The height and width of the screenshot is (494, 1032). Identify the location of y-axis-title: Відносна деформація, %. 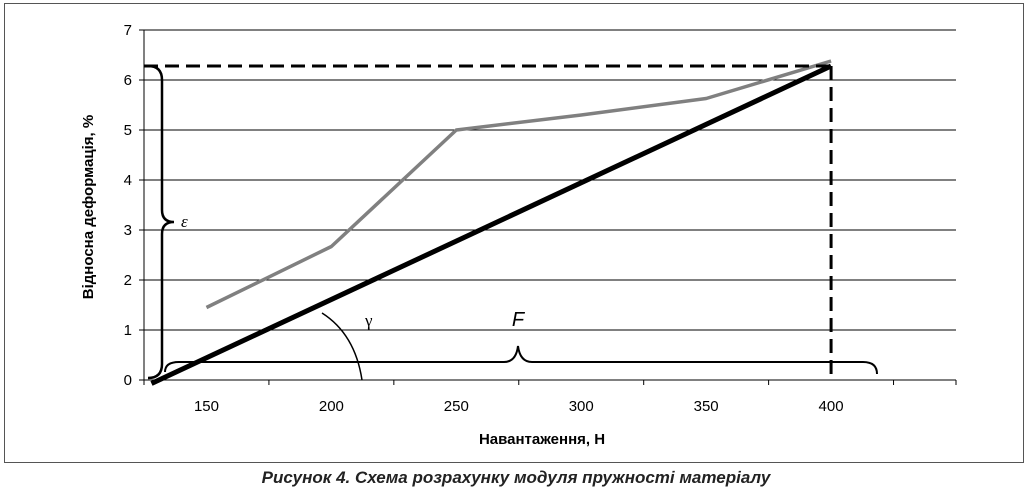
(88, 207).